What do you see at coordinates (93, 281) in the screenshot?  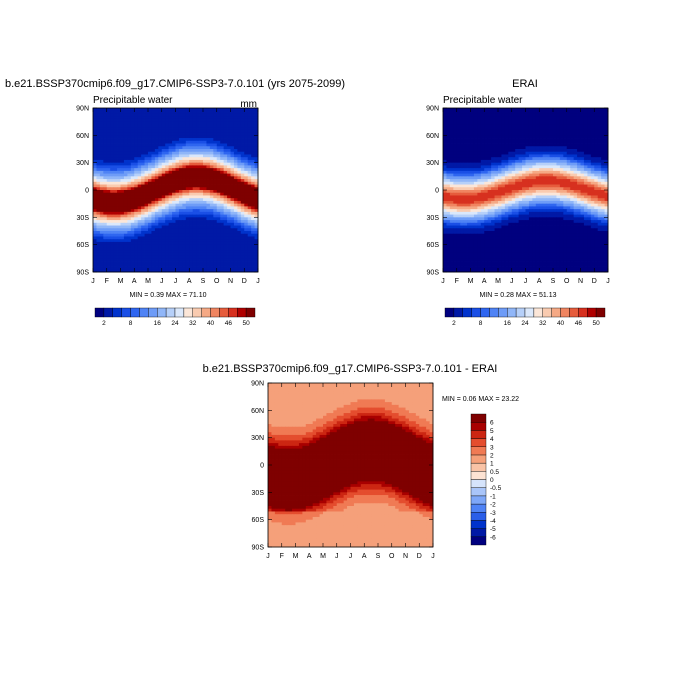 I see `x-tick-label: J` at bounding box center [93, 281].